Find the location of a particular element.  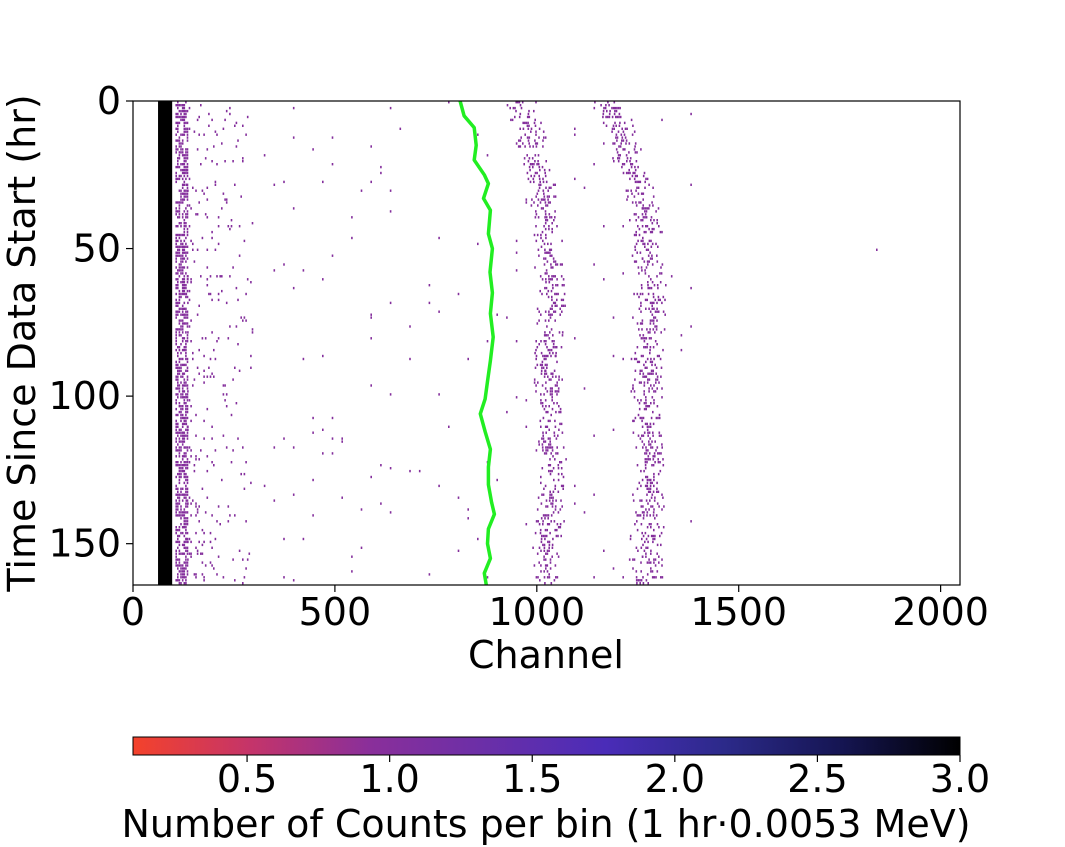

colorbar-tick-label: 1.5 is located at coordinates (532, 779).